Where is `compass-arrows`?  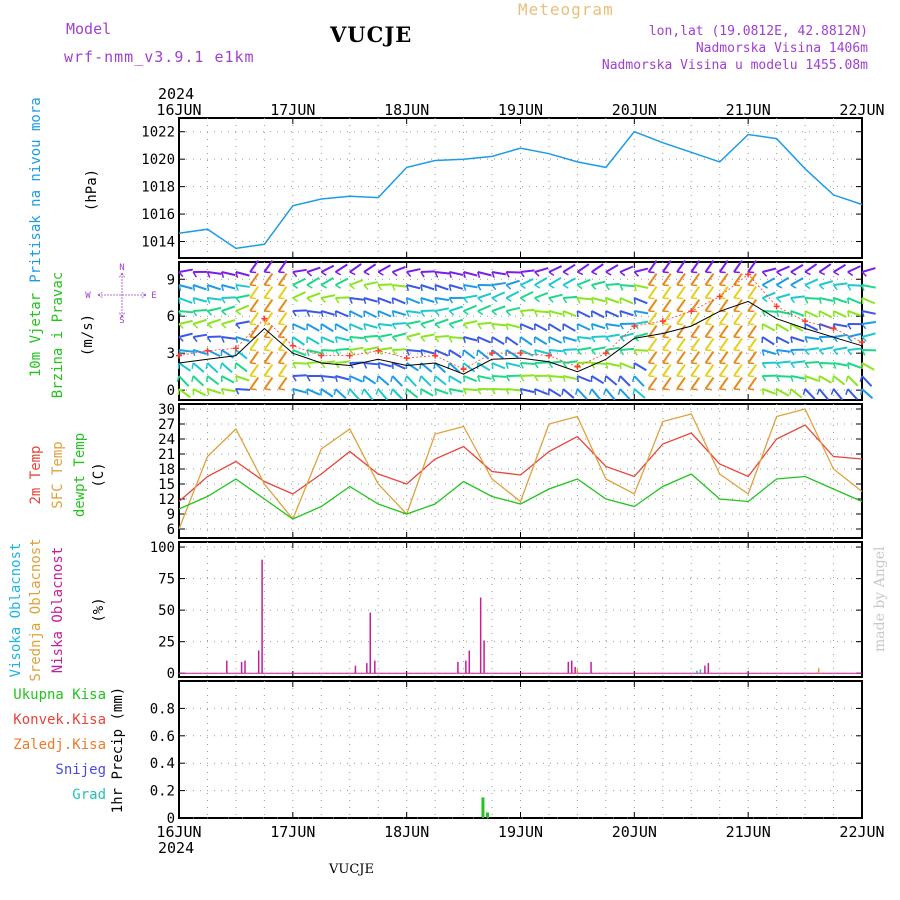
compass-arrows is located at coordinates (122, 295).